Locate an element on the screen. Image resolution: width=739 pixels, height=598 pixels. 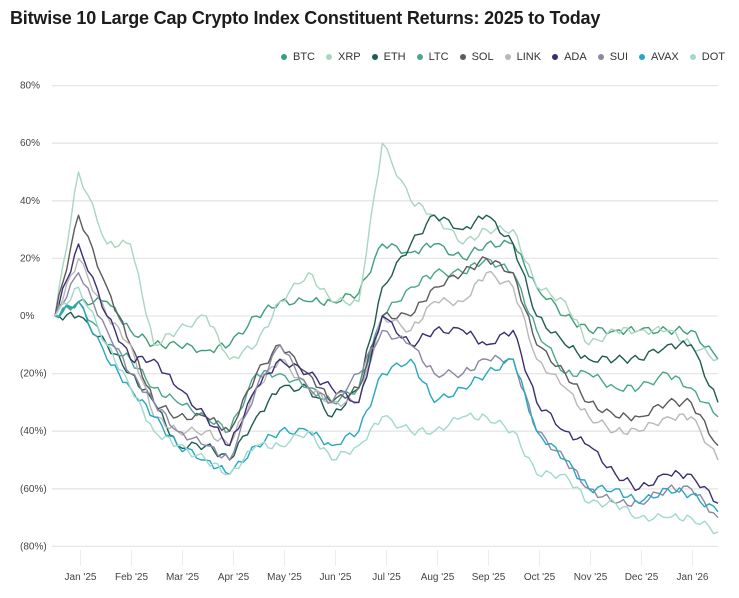
legend-label: ETH is located at coordinates (394, 57).